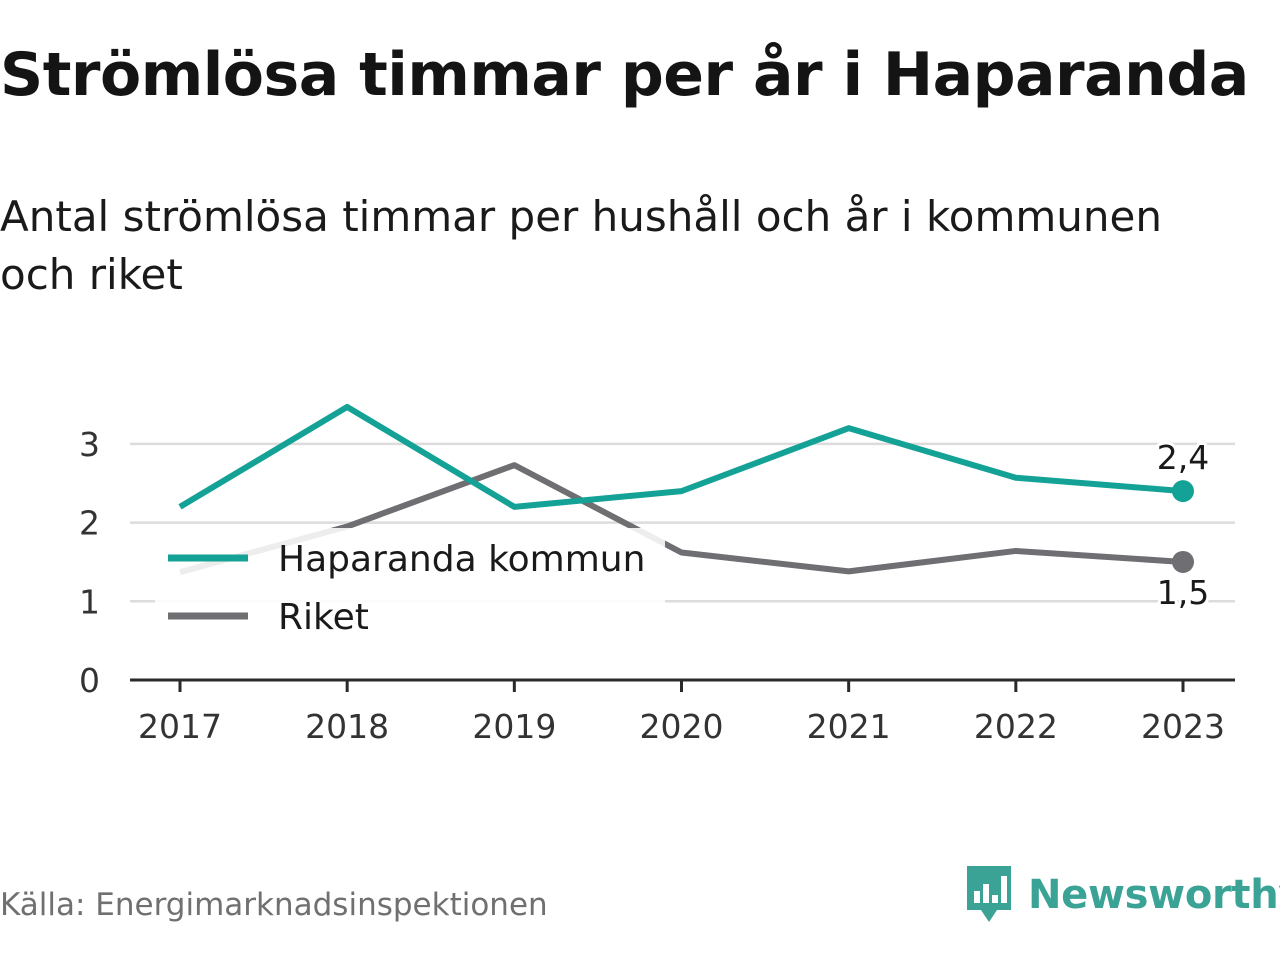 The image size is (1280, 960). What do you see at coordinates (89, 601) in the screenshot?
I see `y-tick-label: 1` at bounding box center [89, 601].